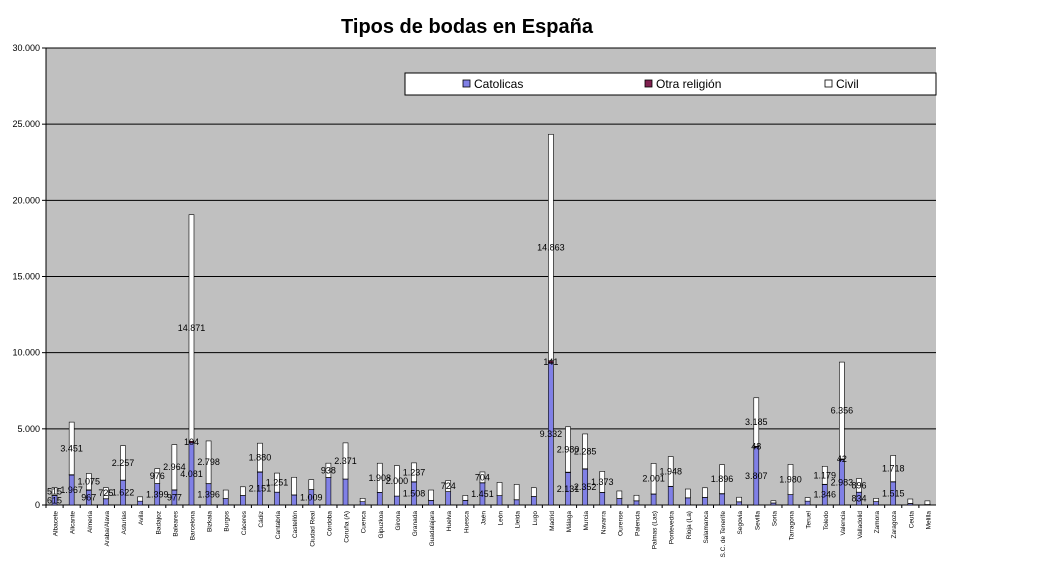 This screenshot has width=1055, height=571. Describe the element at coordinates (552, 521) in the screenshot. I see `x-category-label: Madrid` at that location.